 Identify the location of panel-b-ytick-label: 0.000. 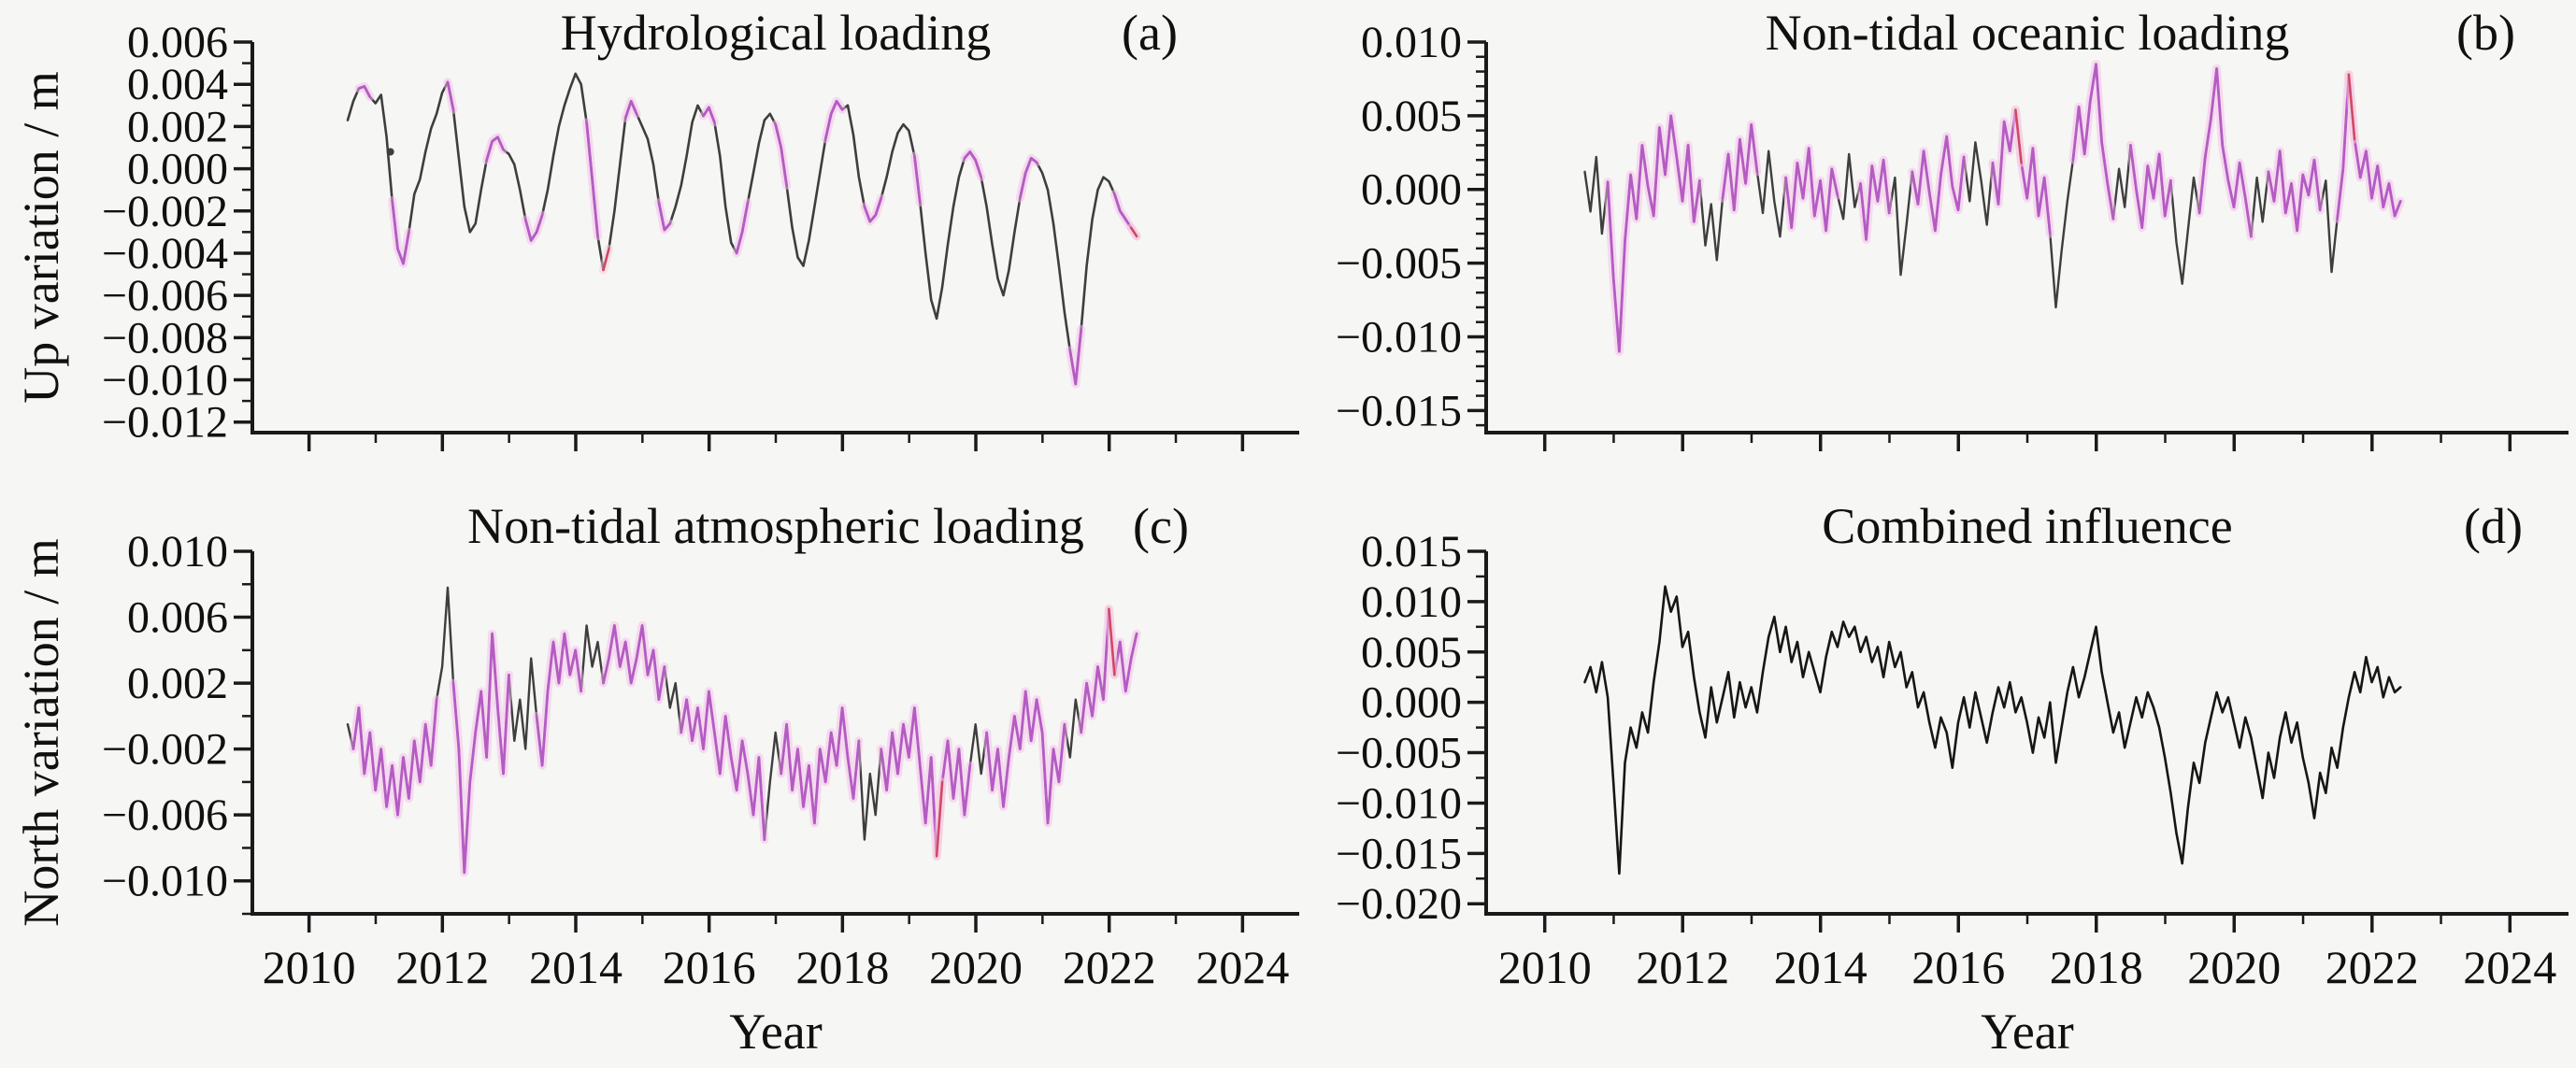
(1411, 190).